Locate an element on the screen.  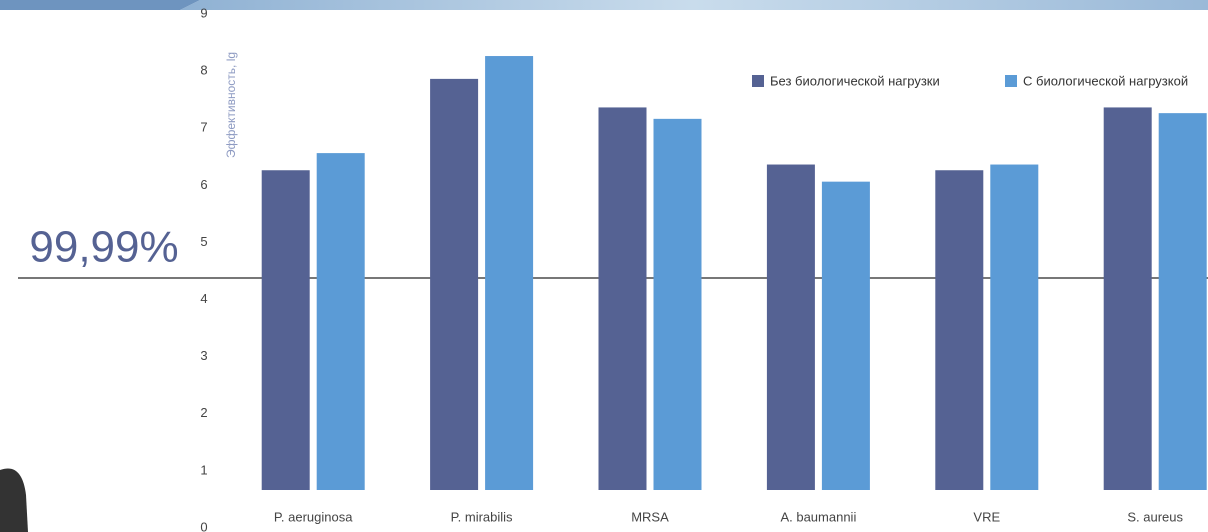
y-tick-label: 4 is located at coordinates (203, 298).